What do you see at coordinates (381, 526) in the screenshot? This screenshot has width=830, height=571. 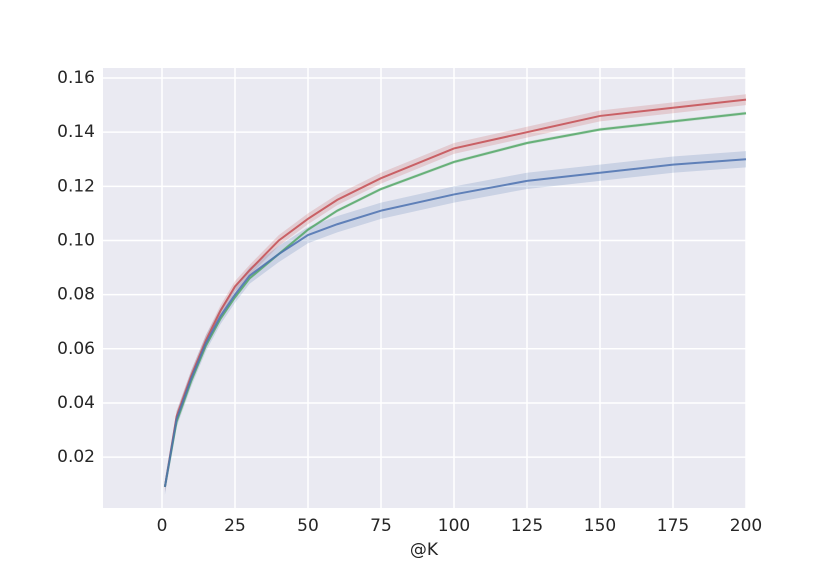 I see `x-tick-label: 75` at bounding box center [381, 526].